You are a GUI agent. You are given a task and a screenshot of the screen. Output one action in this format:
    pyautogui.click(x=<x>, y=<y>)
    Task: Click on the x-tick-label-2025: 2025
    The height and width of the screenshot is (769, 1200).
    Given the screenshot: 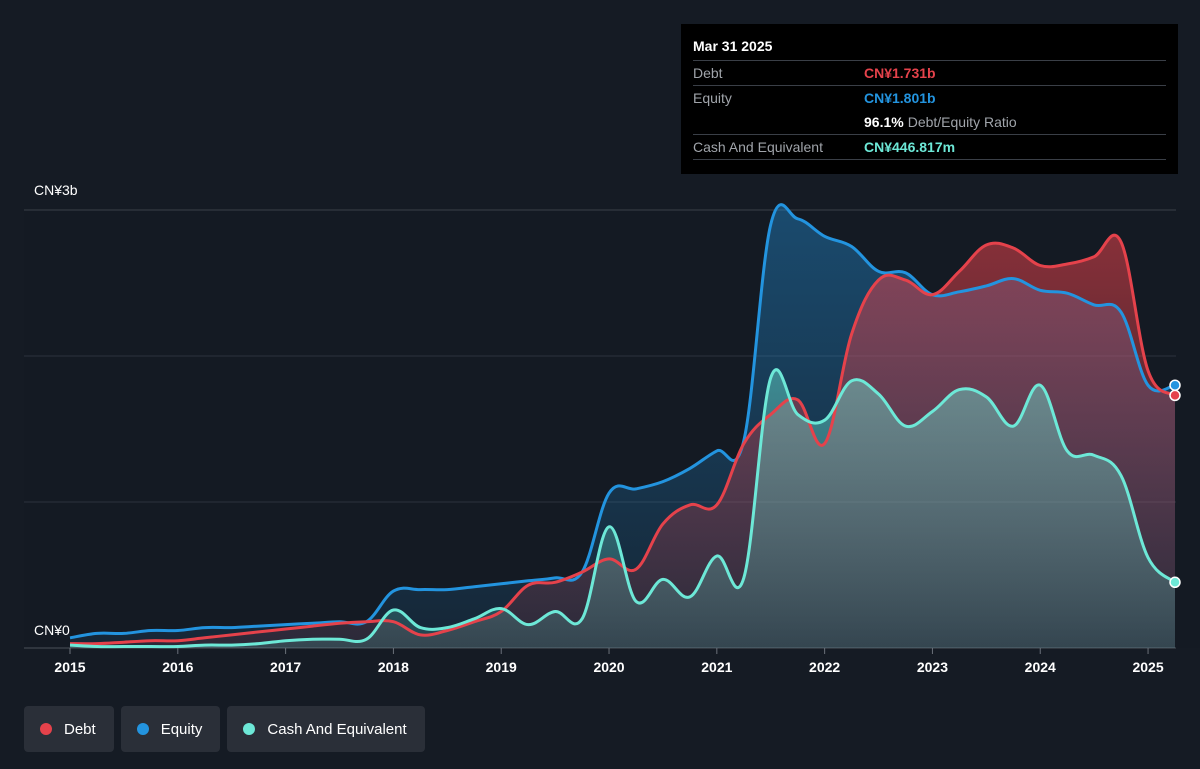 What is the action you would take?
    pyautogui.click(x=1147, y=667)
    